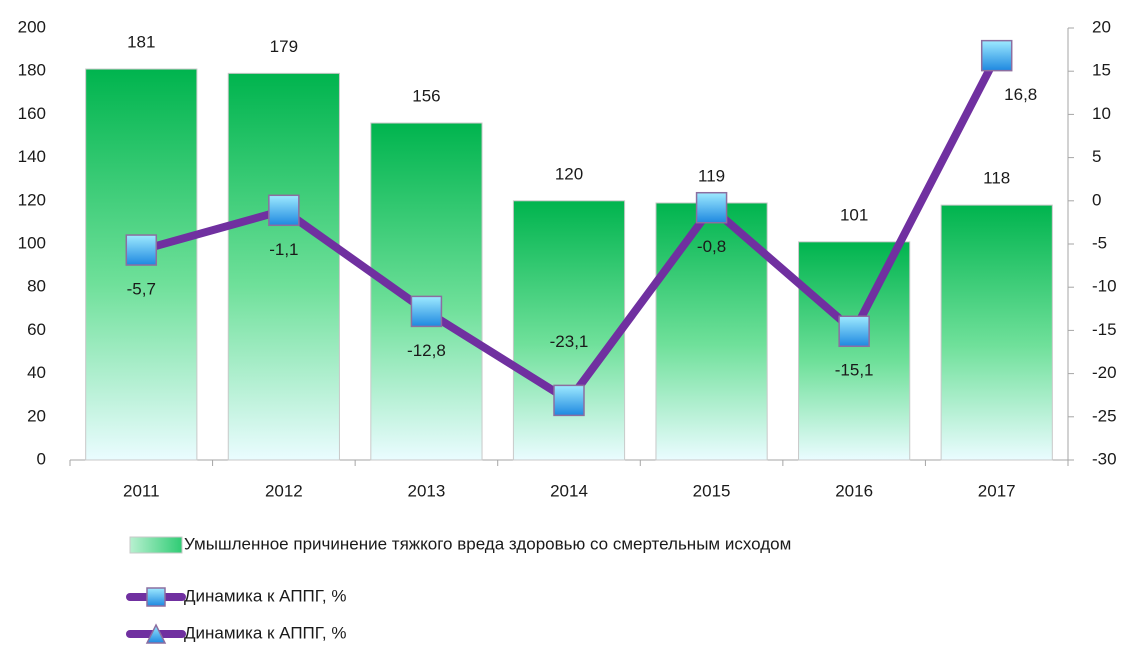  Describe the element at coordinates (426, 96) in the screenshot. I see `bar-value-label: 156` at that location.